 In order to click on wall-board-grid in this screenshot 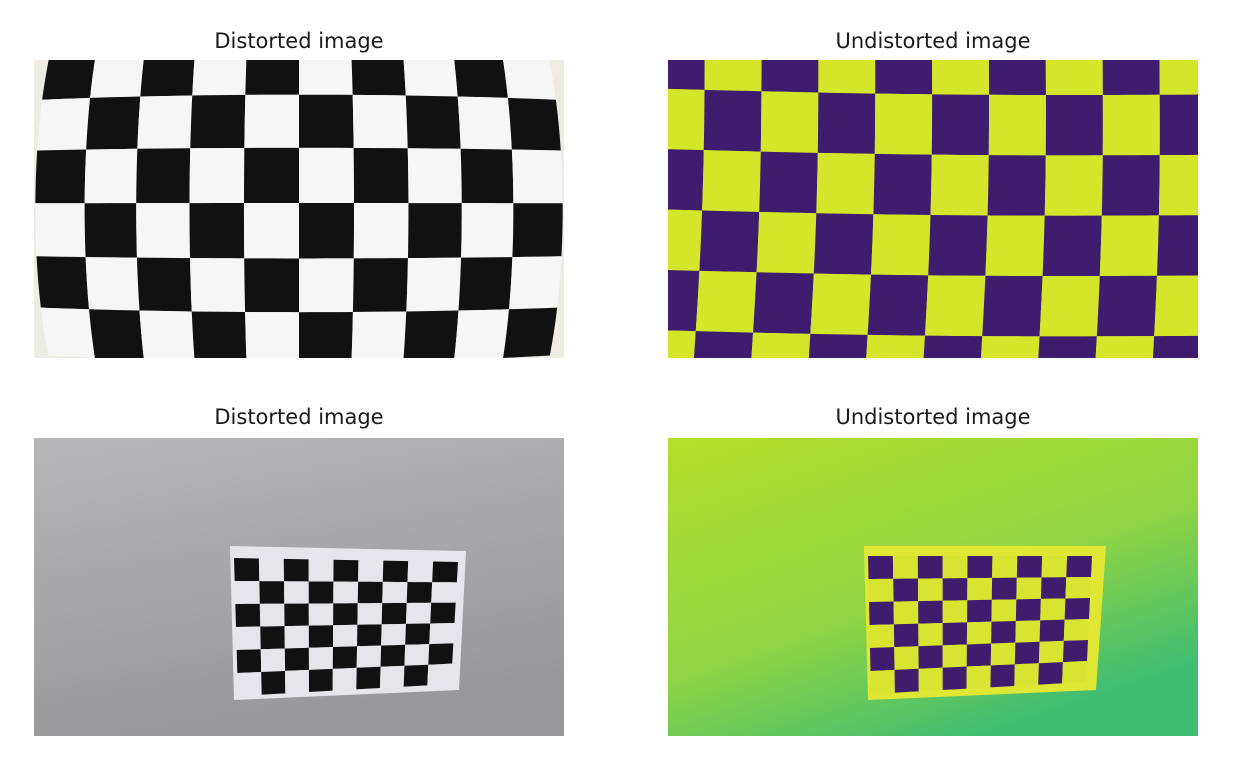, I will do `click(346, 627)`.